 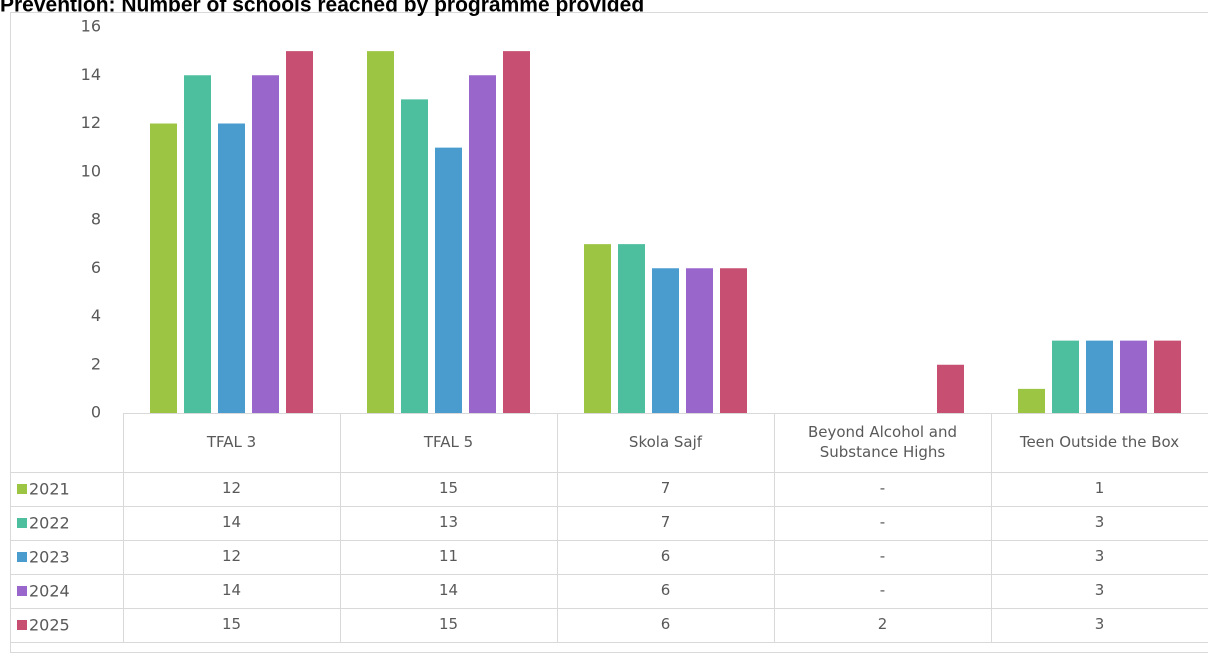 I want to click on x-tick-label-box: TFAL 5, so click(x=448, y=441).